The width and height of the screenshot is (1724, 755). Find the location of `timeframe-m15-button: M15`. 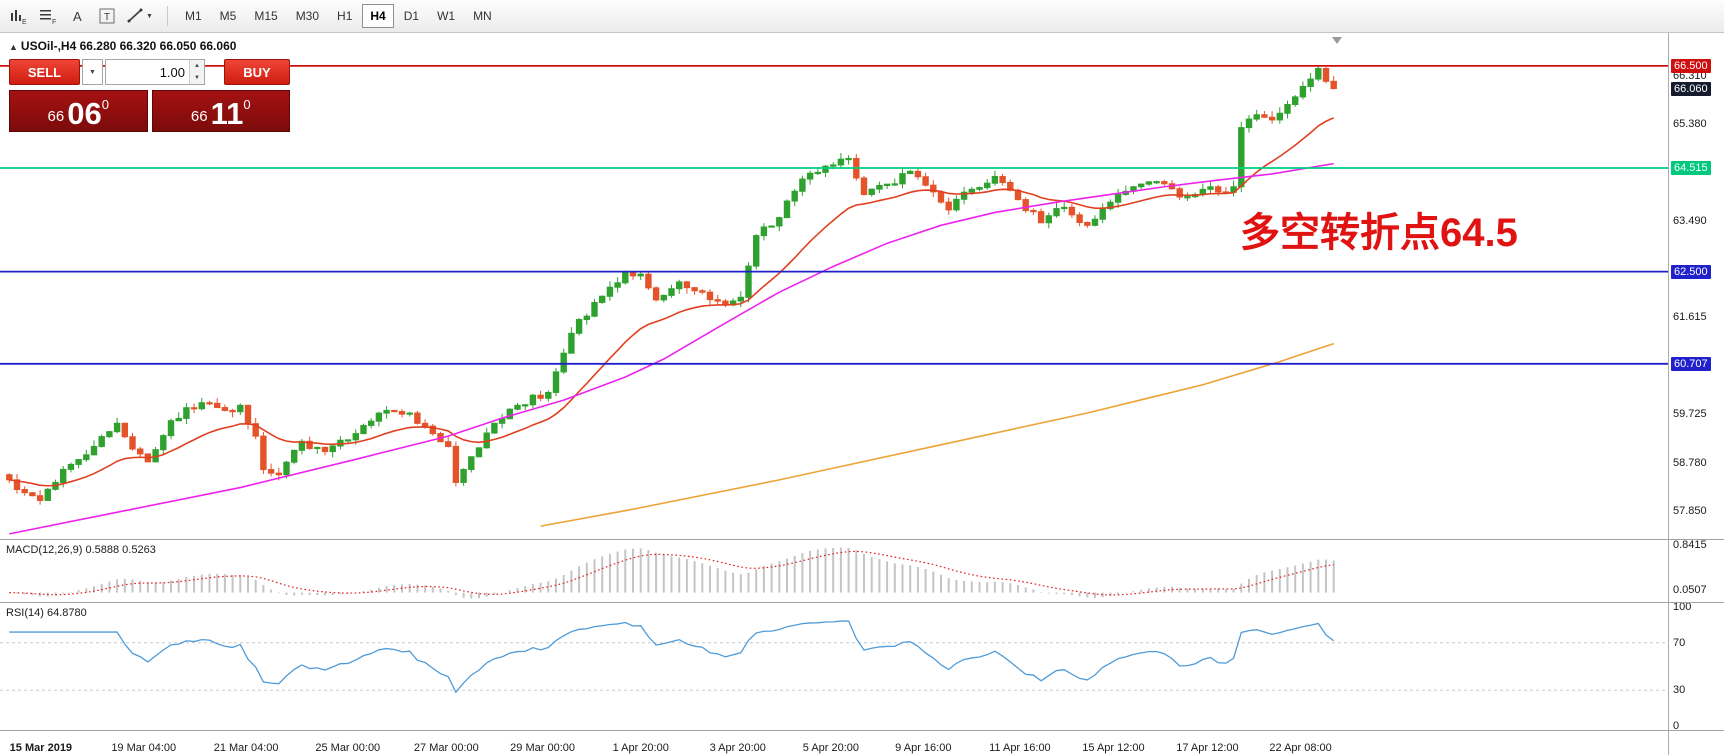

timeframe-m15-button: M15 is located at coordinates (265, 16).